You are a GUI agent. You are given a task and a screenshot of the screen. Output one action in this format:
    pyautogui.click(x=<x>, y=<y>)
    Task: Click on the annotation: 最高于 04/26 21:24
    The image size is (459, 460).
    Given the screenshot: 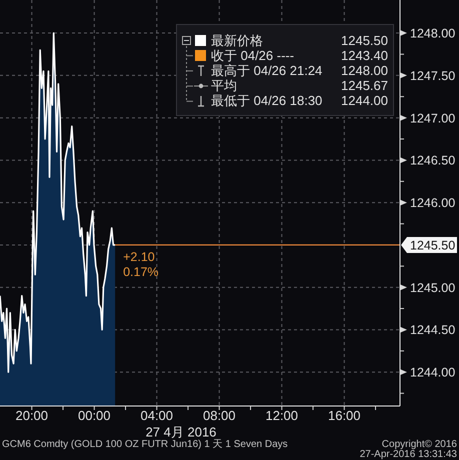 What is the action you would take?
    pyautogui.click(x=266, y=70)
    